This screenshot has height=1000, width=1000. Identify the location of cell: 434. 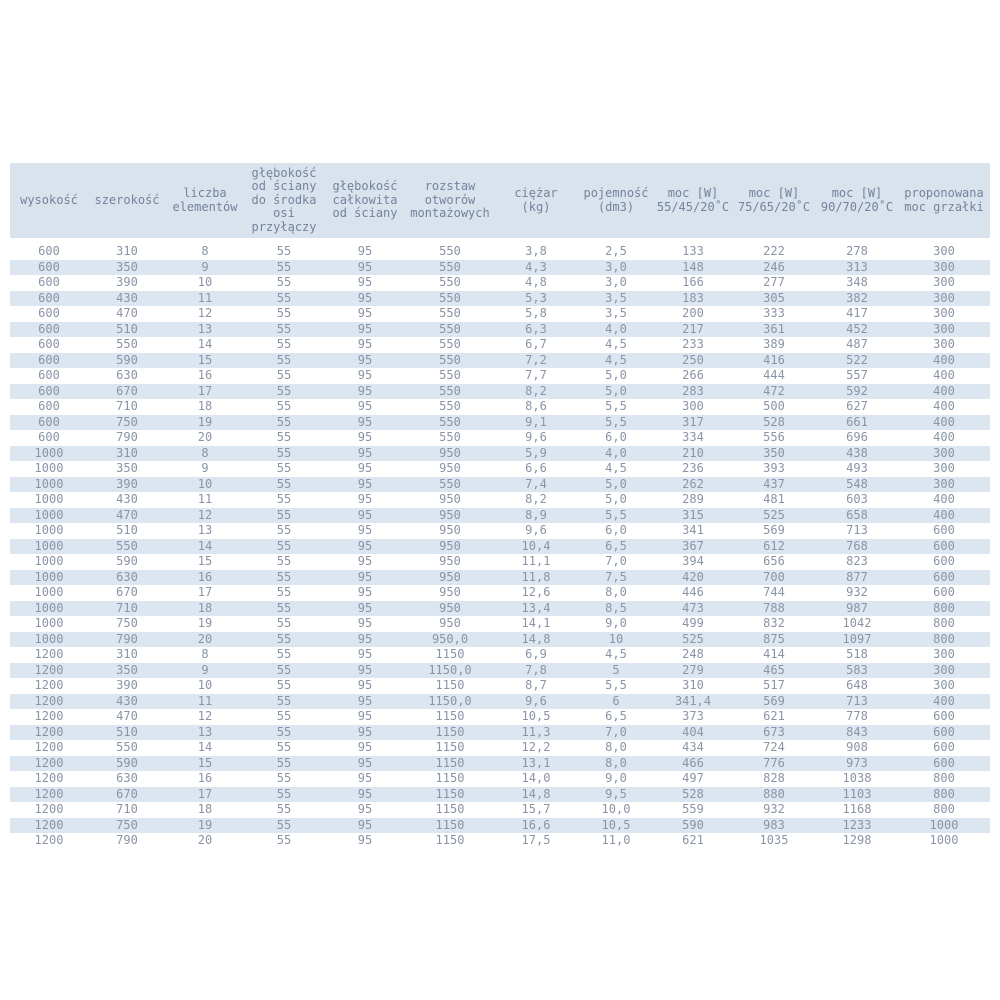
(693, 747).